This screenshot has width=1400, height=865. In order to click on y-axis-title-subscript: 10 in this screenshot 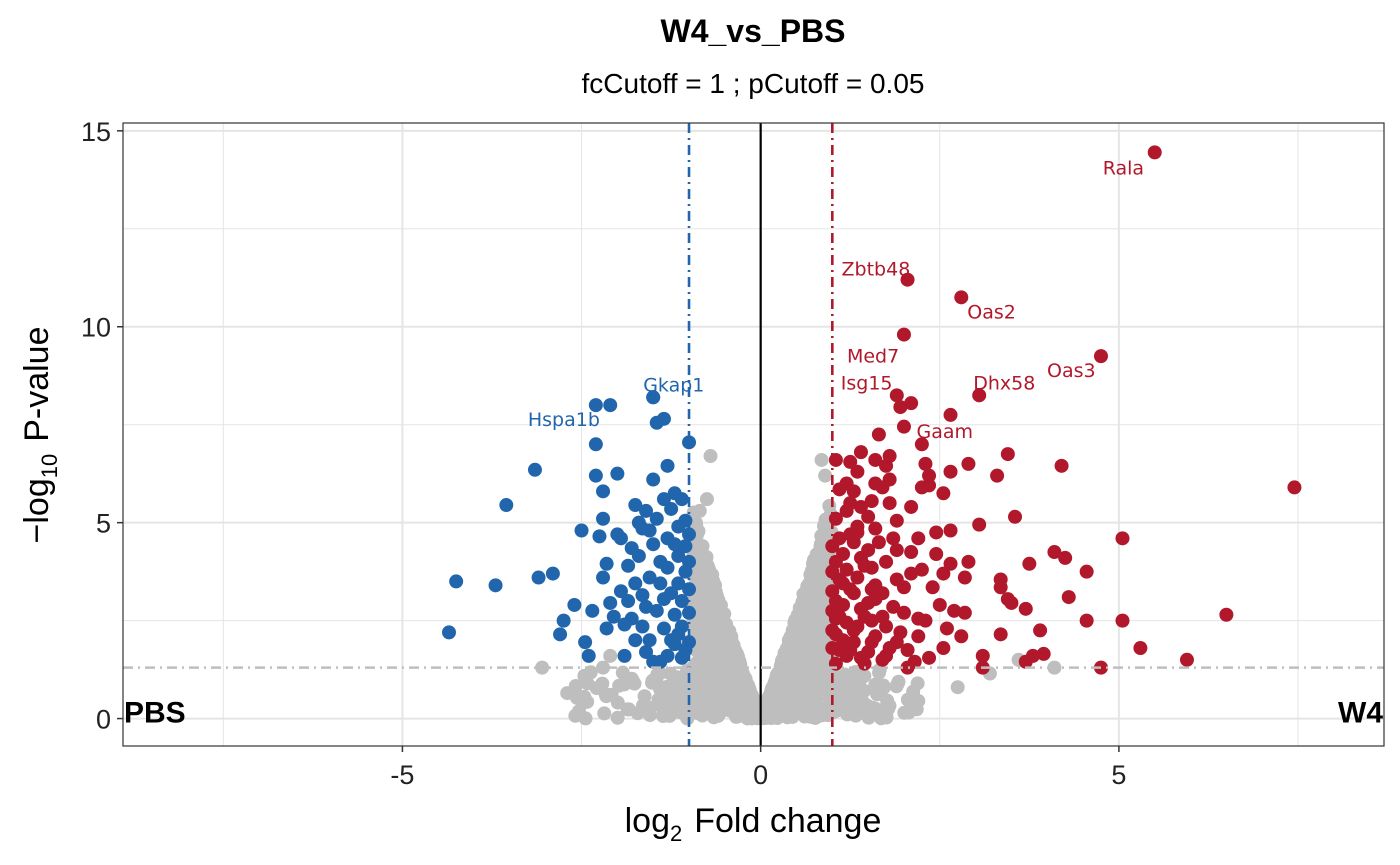, I will do `click(49, 466)`.